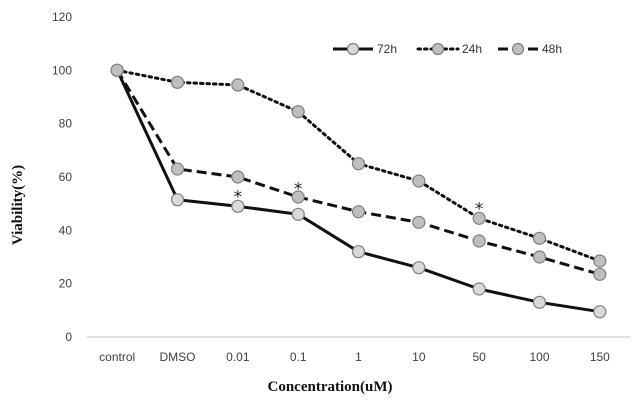 This screenshot has height=400, width=635. I want to click on x-tick-label: 0.1, so click(298, 357).